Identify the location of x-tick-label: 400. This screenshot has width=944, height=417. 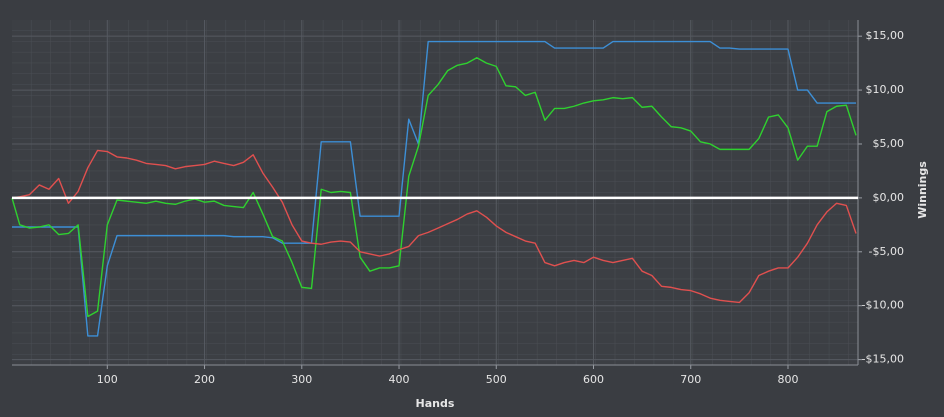
(399, 379).